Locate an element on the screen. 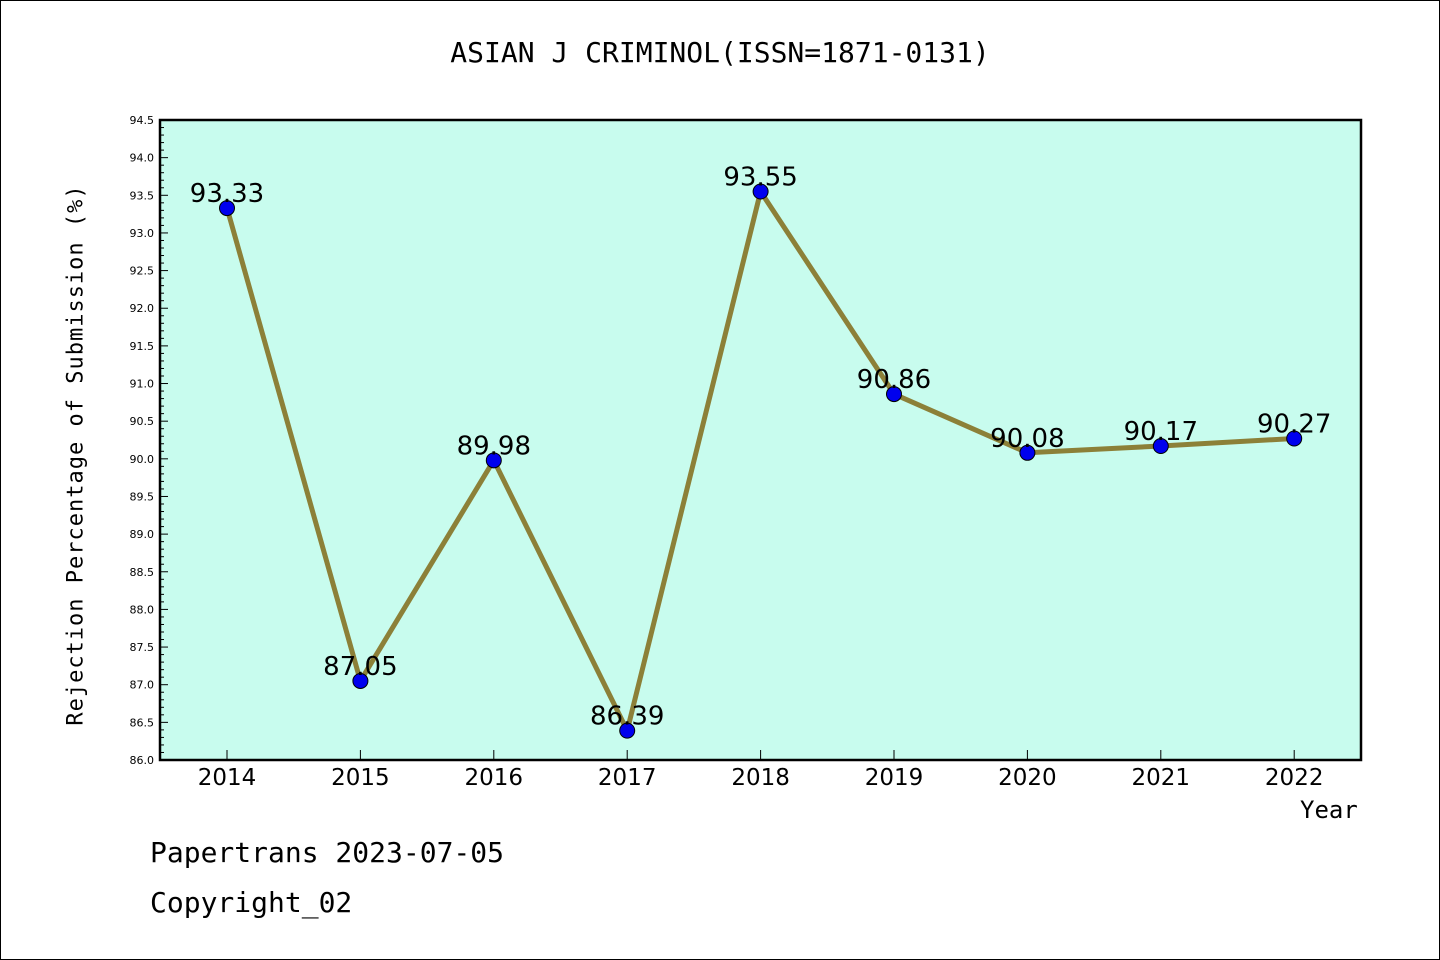  data-label: 90.17 is located at coordinates (1161, 432).